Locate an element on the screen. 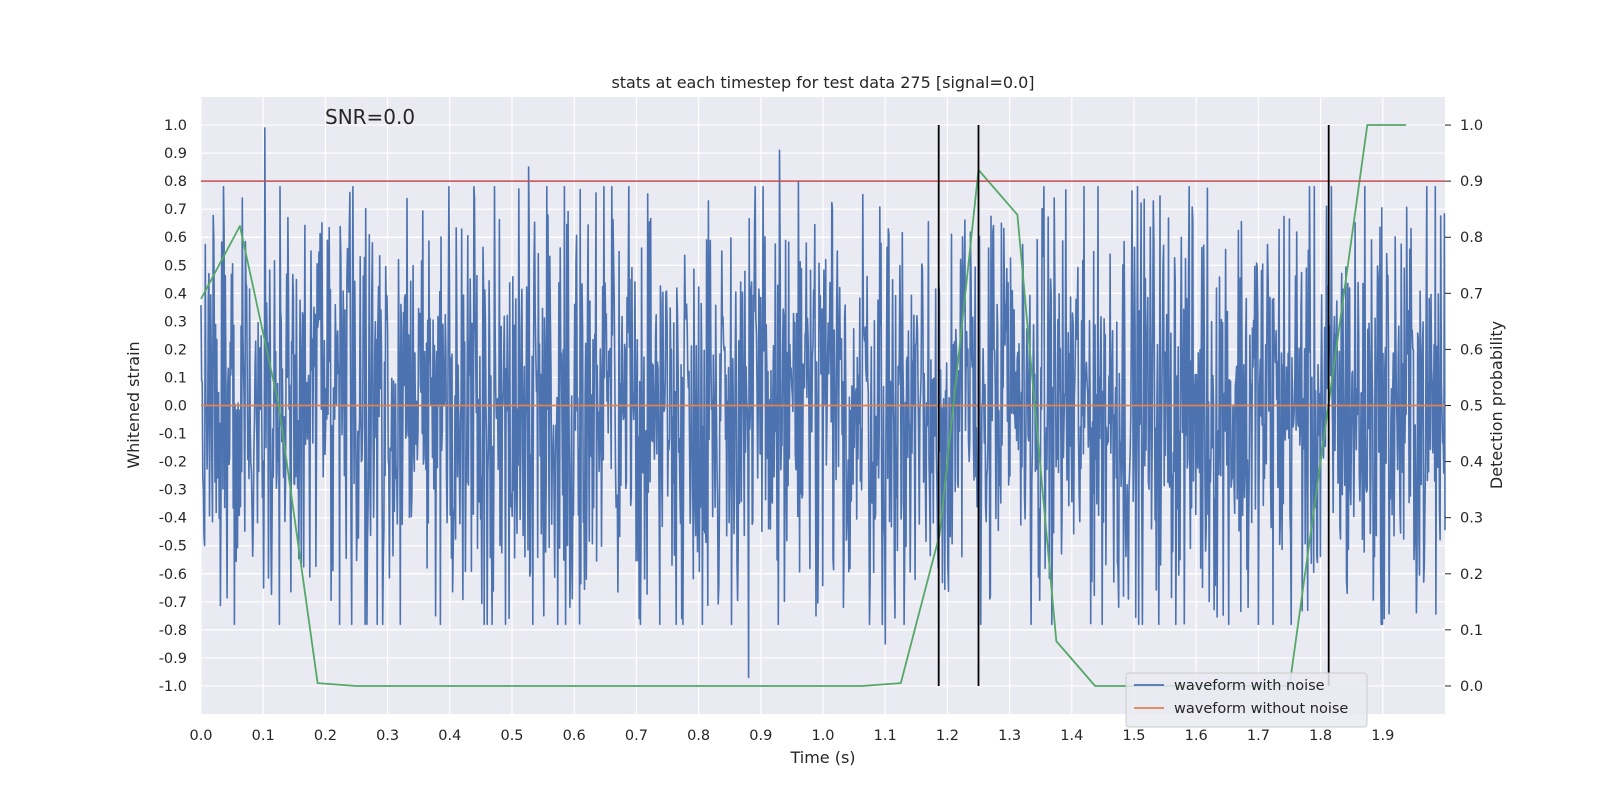 The image size is (1600, 804). x-tick-label: 1.0 is located at coordinates (822, 736).